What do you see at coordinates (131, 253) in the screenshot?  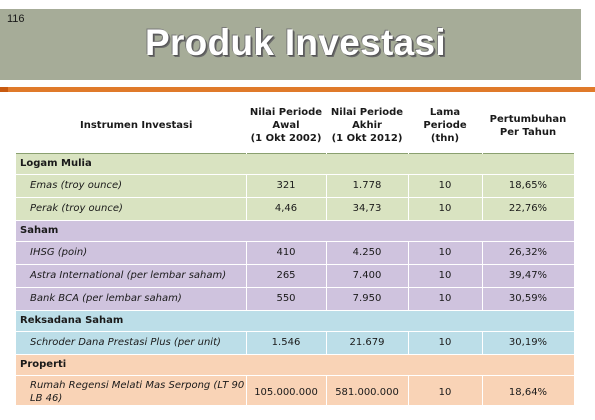 I see `instrument-cell: IHSG (poin)` at bounding box center [131, 253].